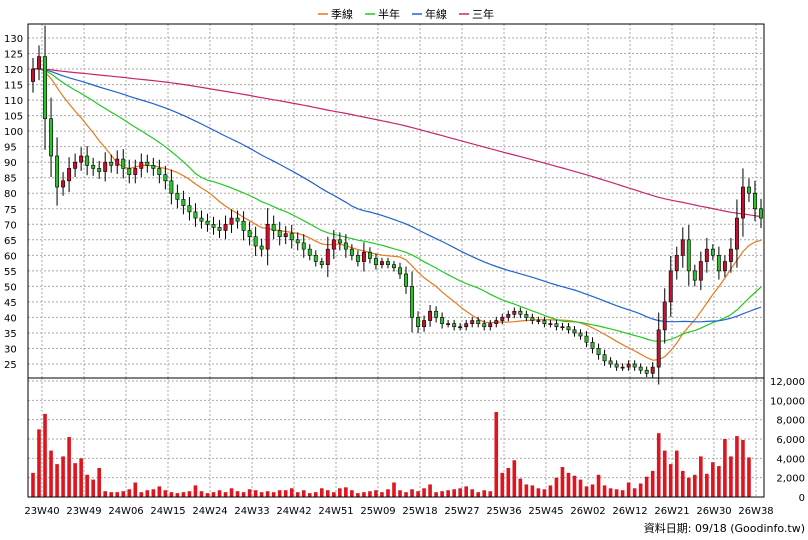  I want to click on data-date-watermark: 資料日期: 09/18 (Goodinfo.tw), so click(724, 528).